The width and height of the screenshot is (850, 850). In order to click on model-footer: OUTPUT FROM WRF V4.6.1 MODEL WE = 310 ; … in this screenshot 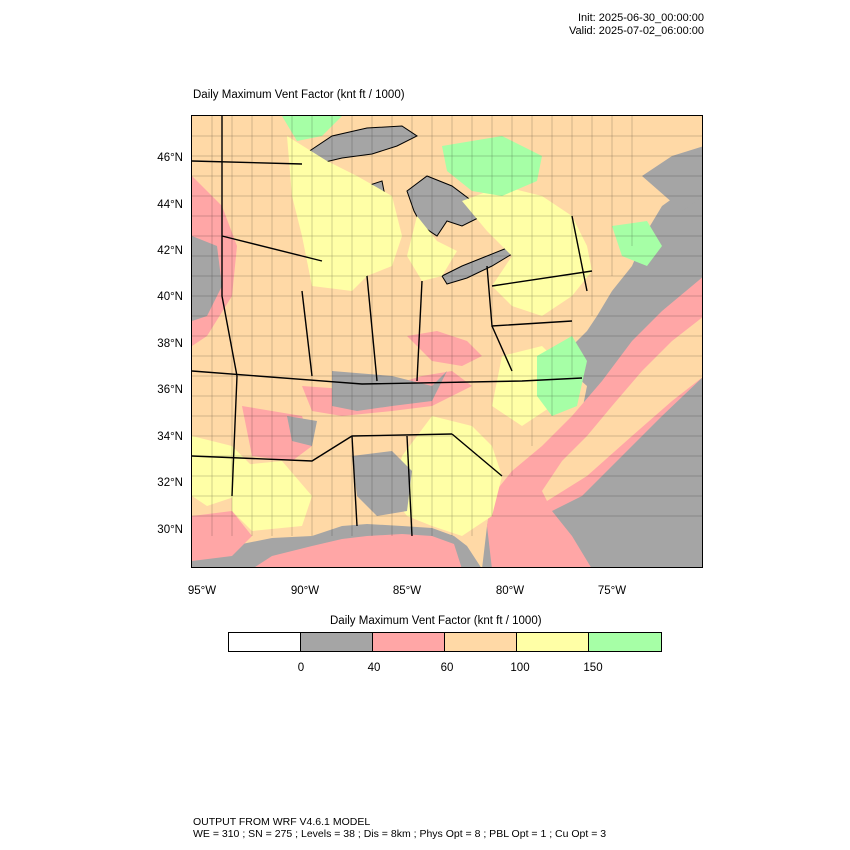, I will do `click(399, 828)`.